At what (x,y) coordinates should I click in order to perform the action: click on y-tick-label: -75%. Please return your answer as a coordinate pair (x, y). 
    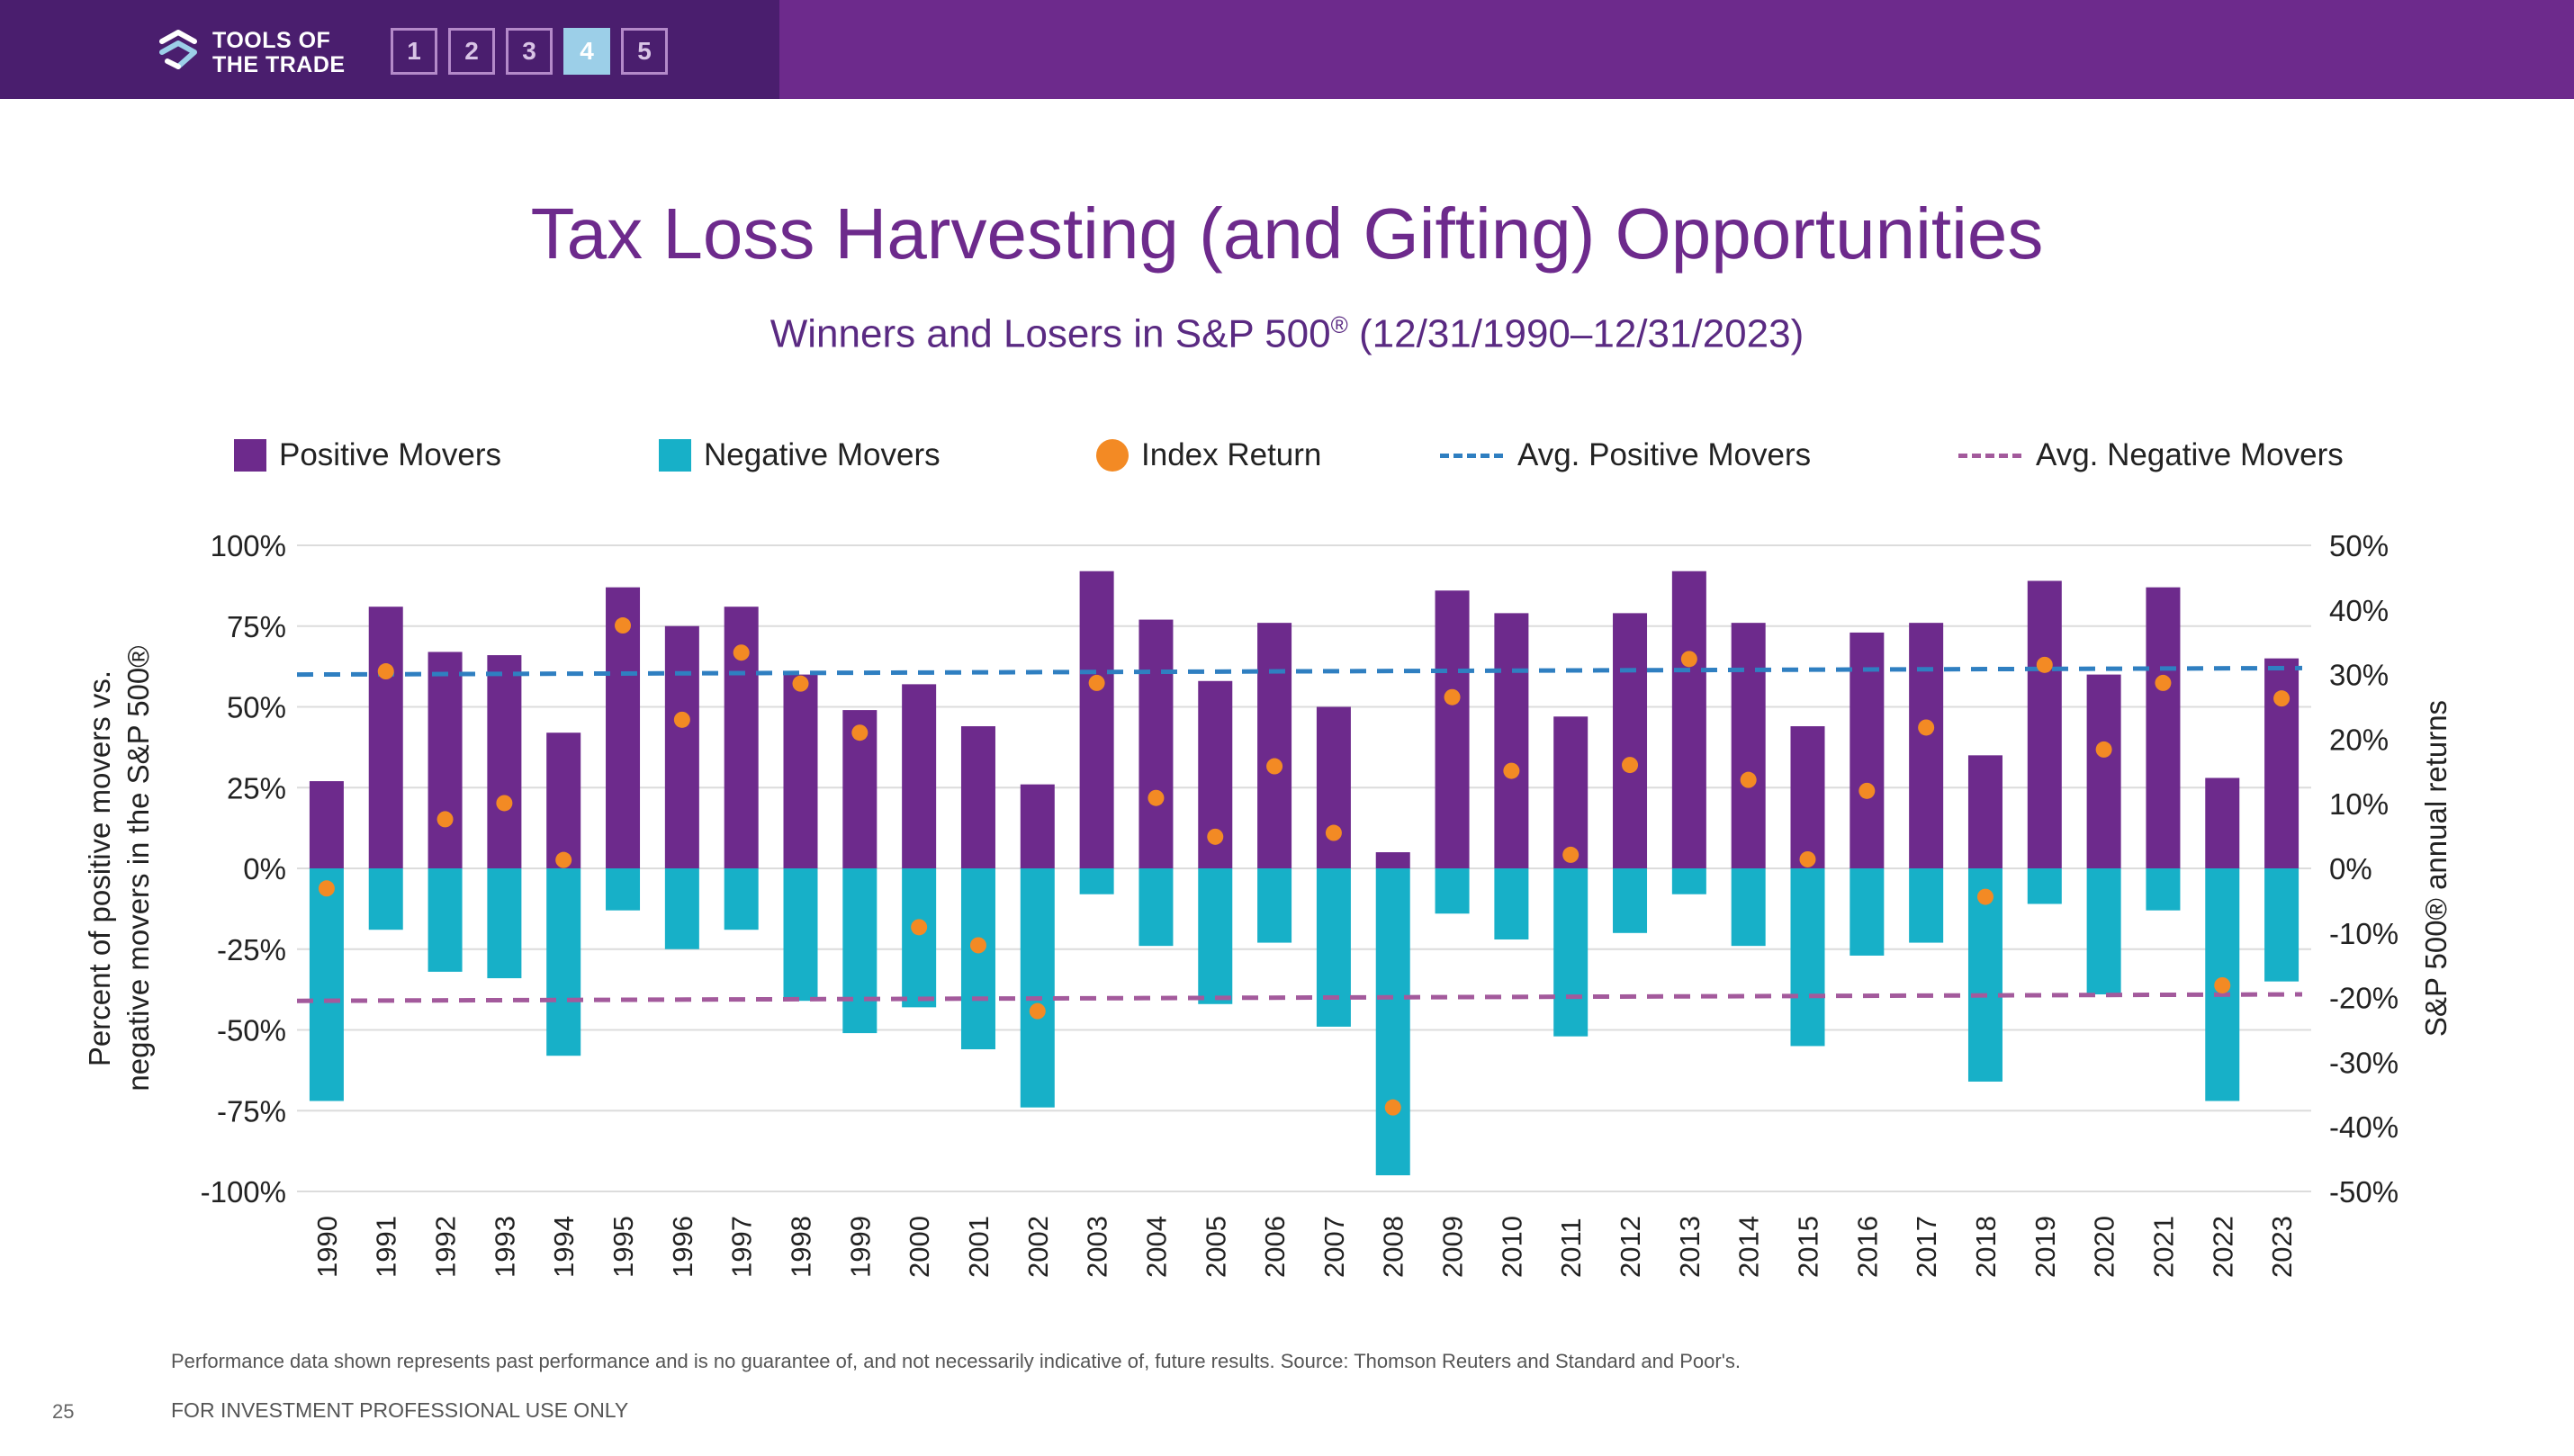
    Looking at the image, I should click on (252, 1111).